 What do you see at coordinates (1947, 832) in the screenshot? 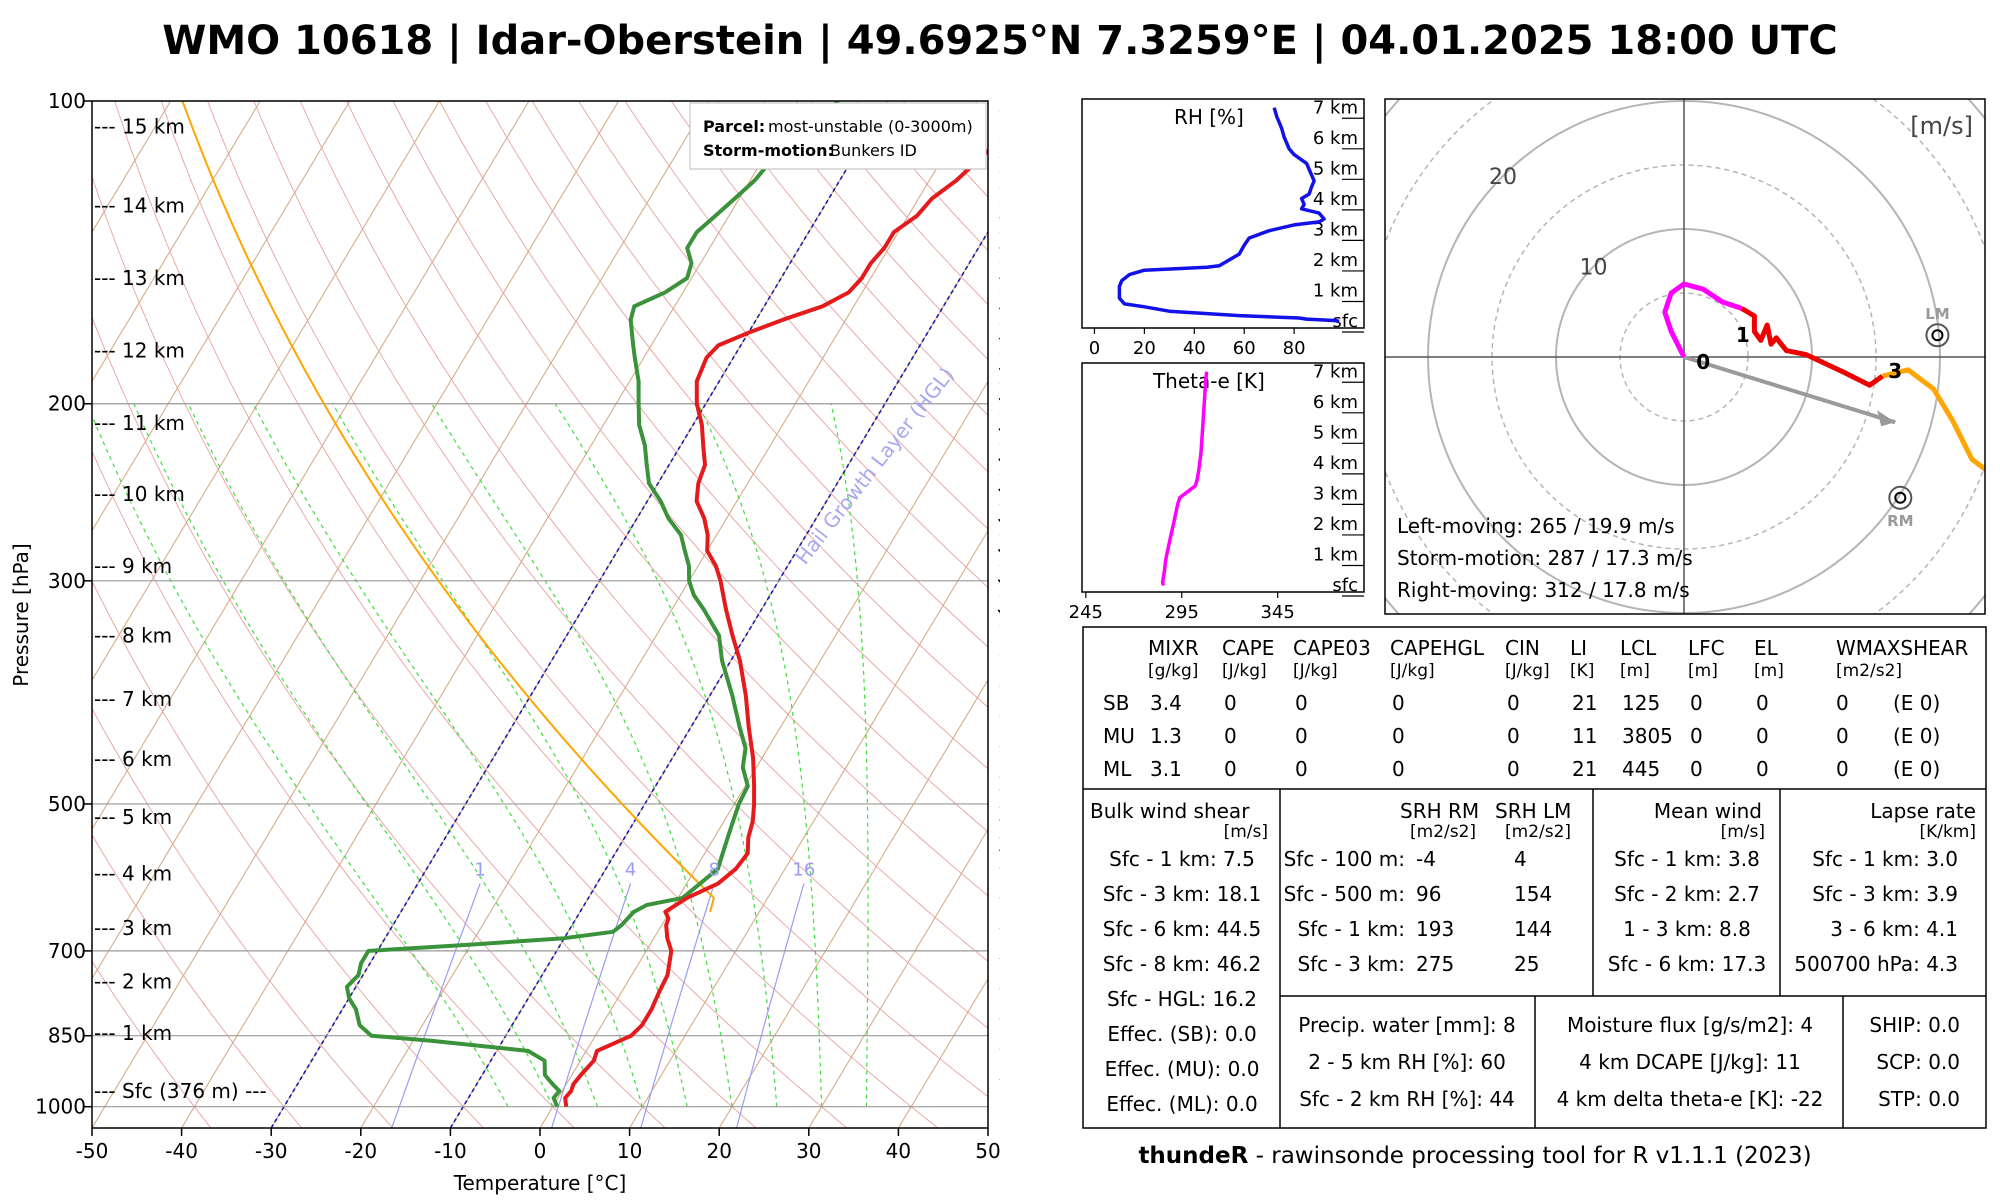
I see `lapse-unit: [K/km]` at bounding box center [1947, 832].